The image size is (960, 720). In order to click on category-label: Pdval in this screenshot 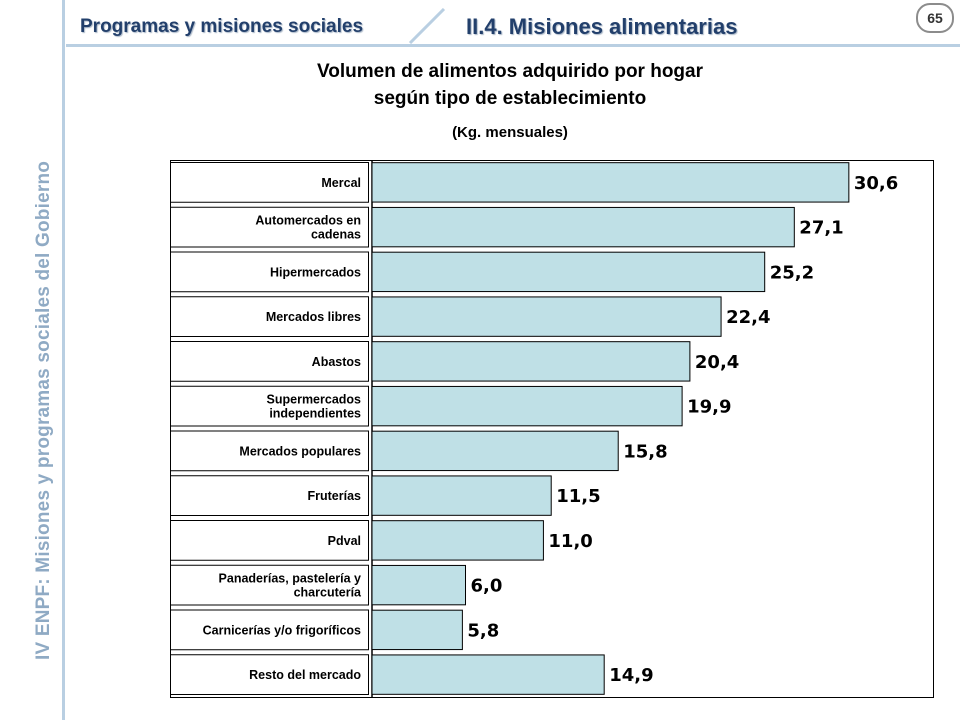, I will do `click(344, 541)`.